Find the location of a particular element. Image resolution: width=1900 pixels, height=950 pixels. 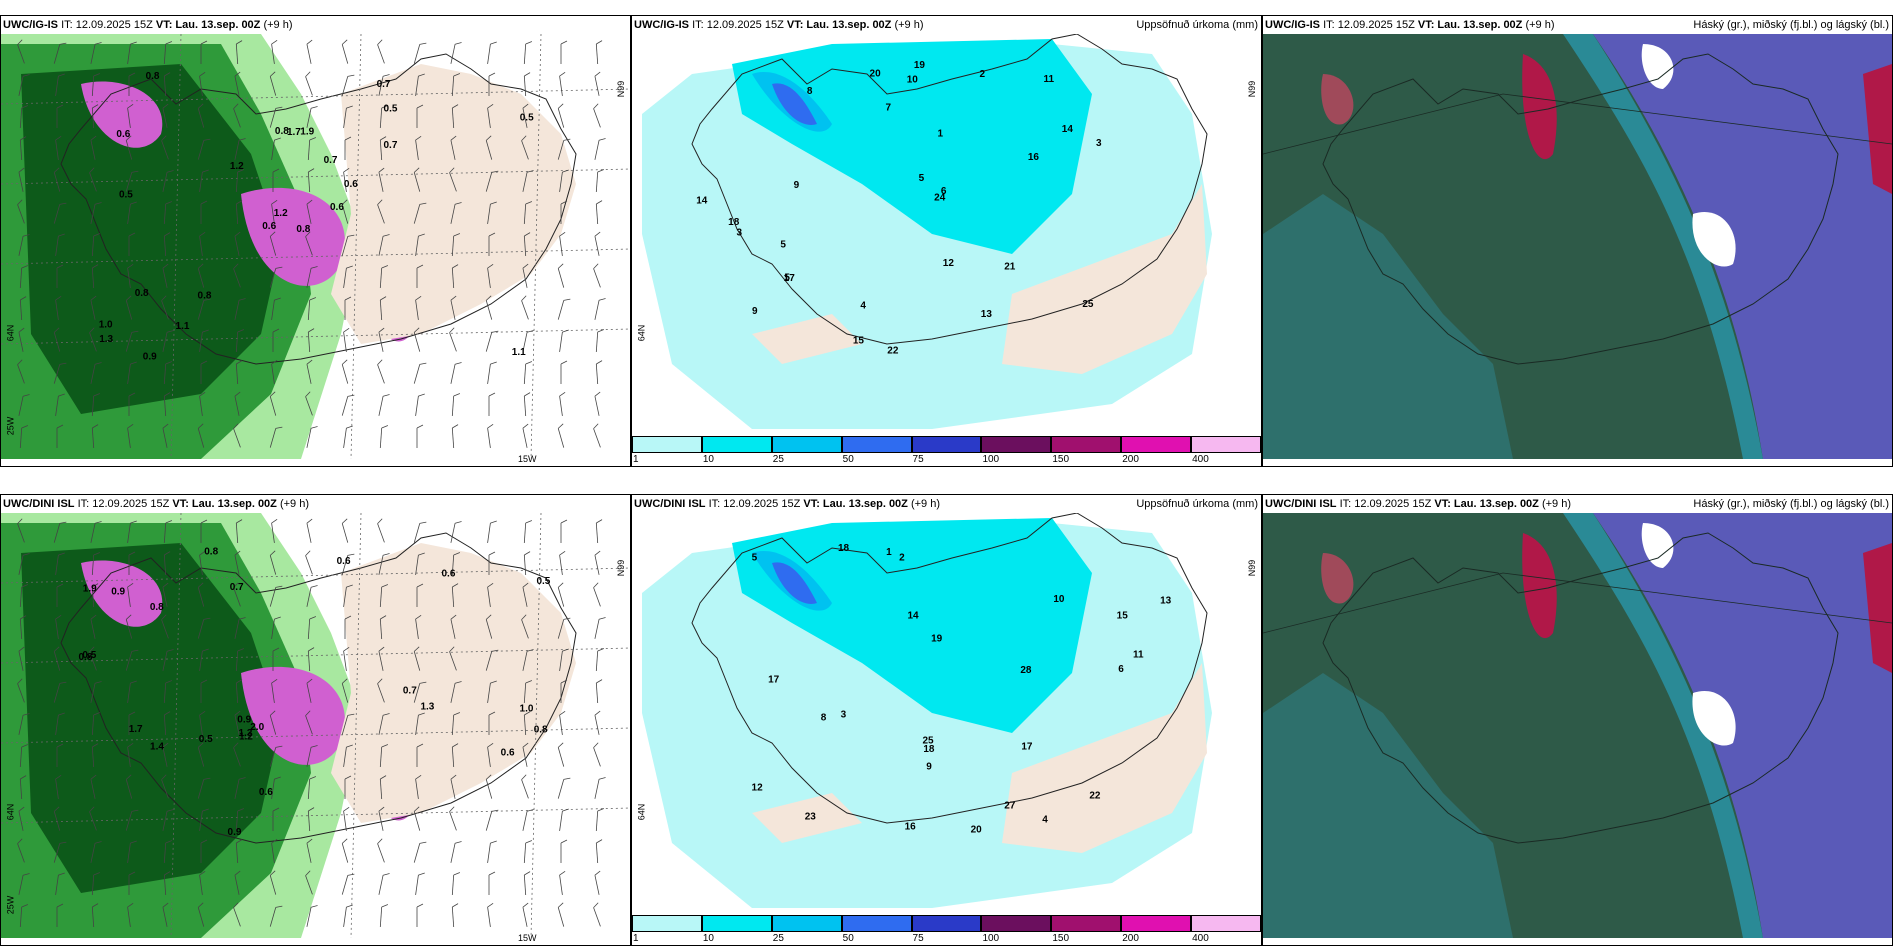

colorbar-tick: 50 is located at coordinates (848, 938).